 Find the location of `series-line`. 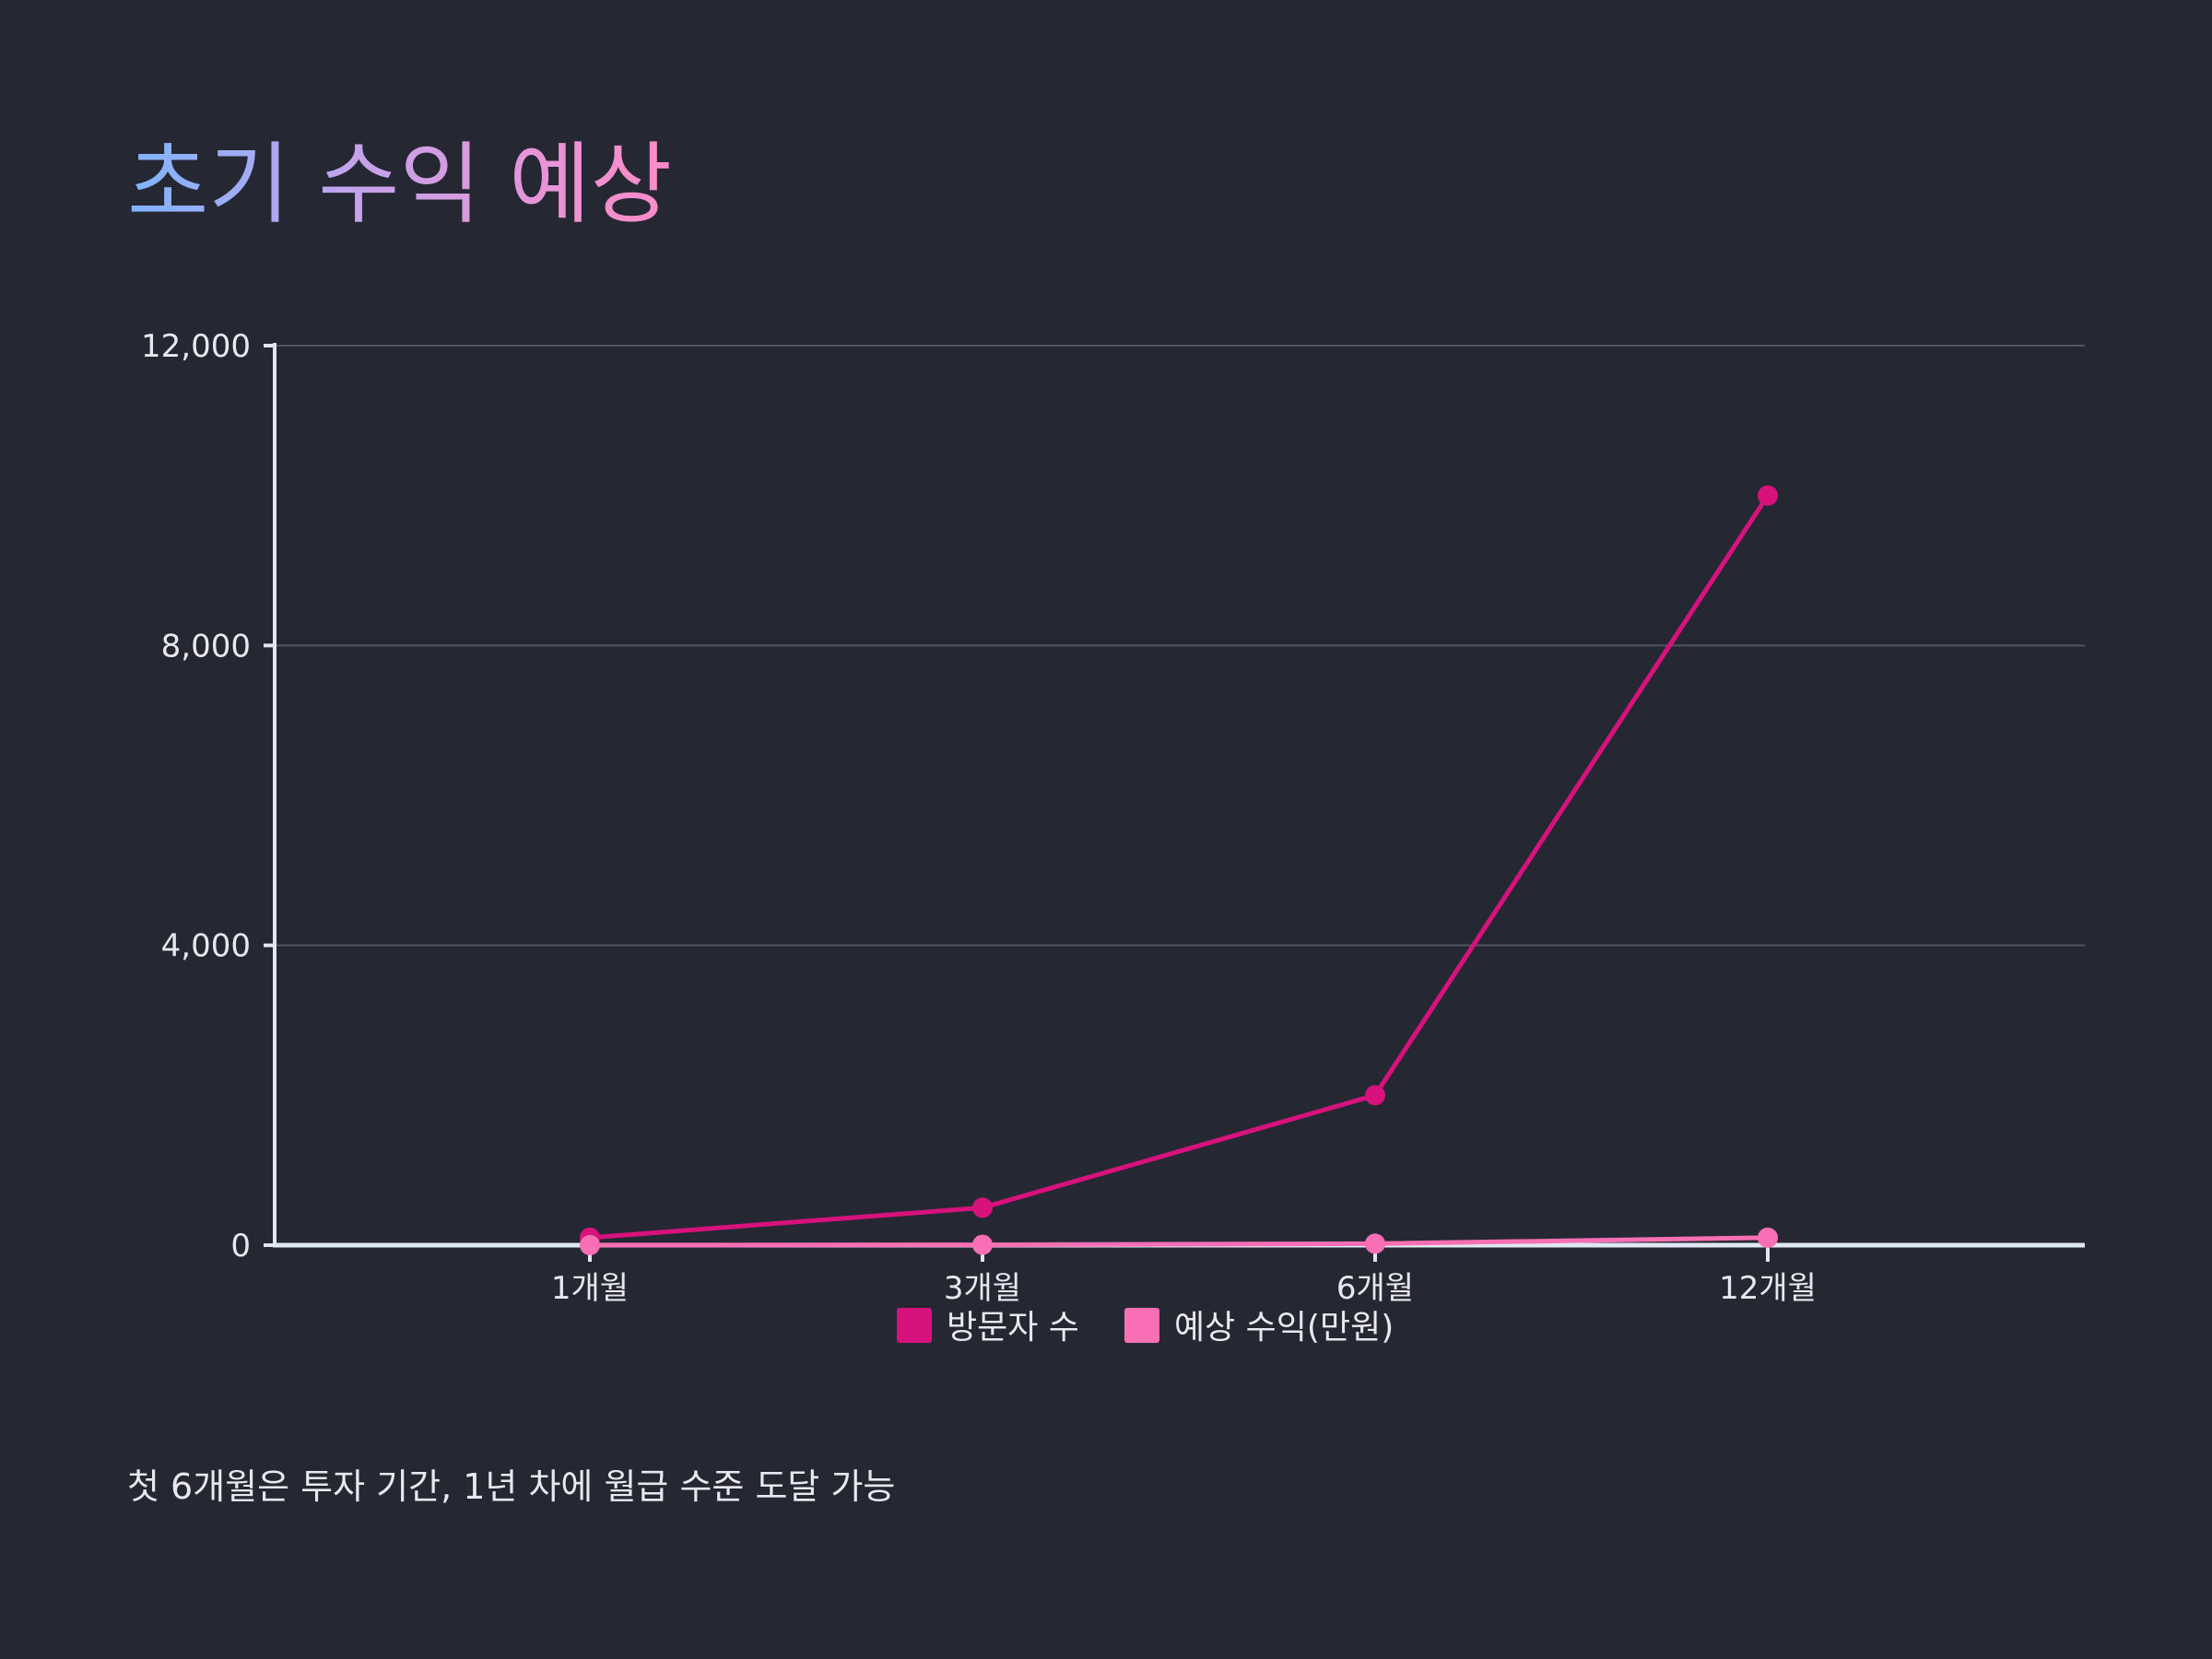

series-line is located at coordinates (1179, 1241).